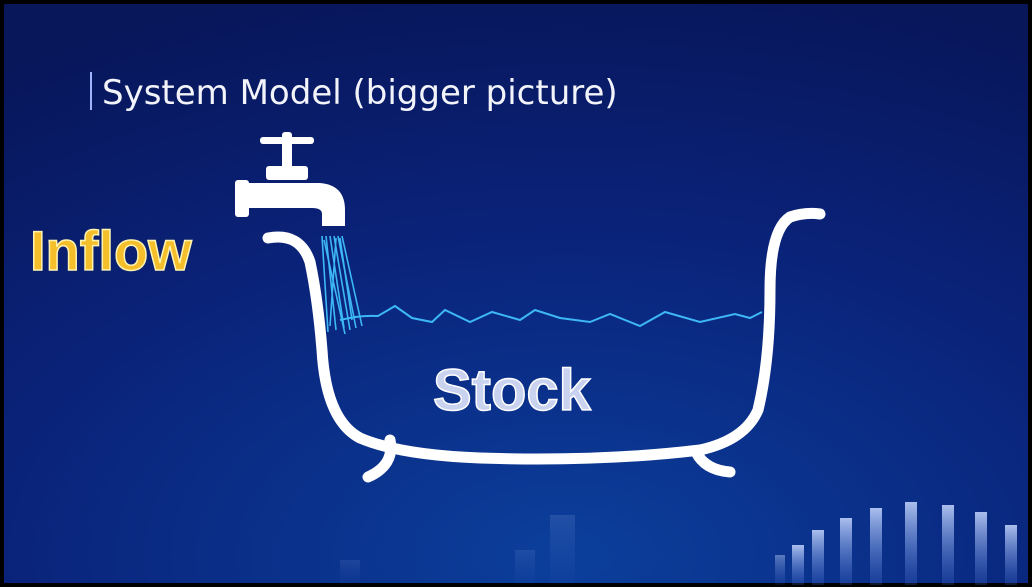  What do you see at coordinates (551, 316) in the screenshot?
I see `water-surface` at bounding box center [551, 316].